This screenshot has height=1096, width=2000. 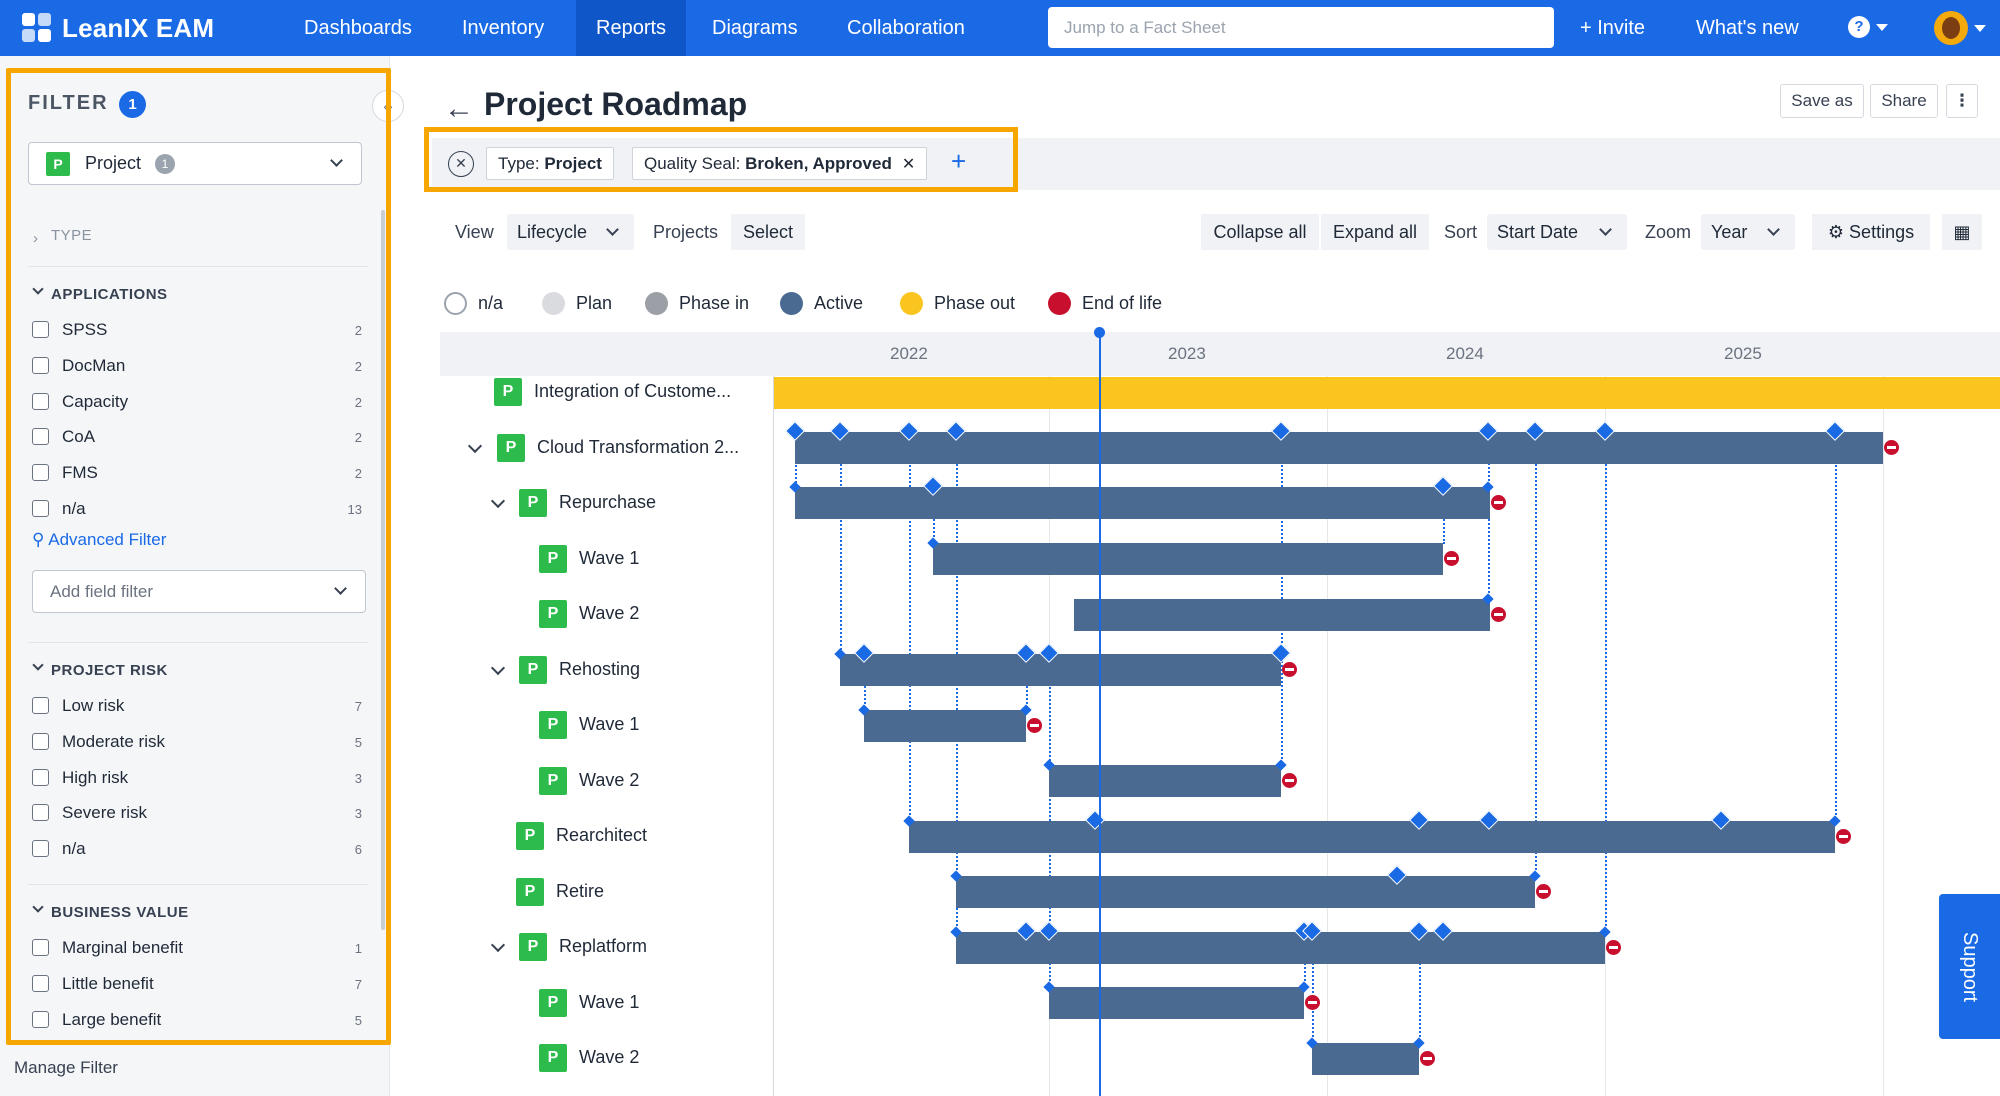 What do you see at coordinates (1980, 28) in the screenshot?
I see `avatar-caret-icon` at bounding box center [1980, 28].